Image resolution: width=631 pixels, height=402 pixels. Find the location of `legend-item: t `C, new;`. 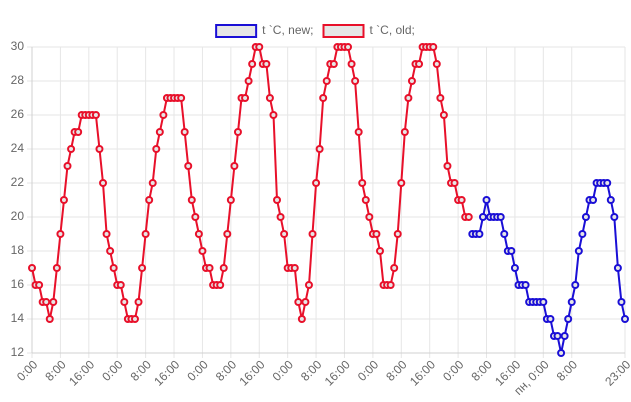

legend-item: t `C, new; is located at coordinates (264, 30).